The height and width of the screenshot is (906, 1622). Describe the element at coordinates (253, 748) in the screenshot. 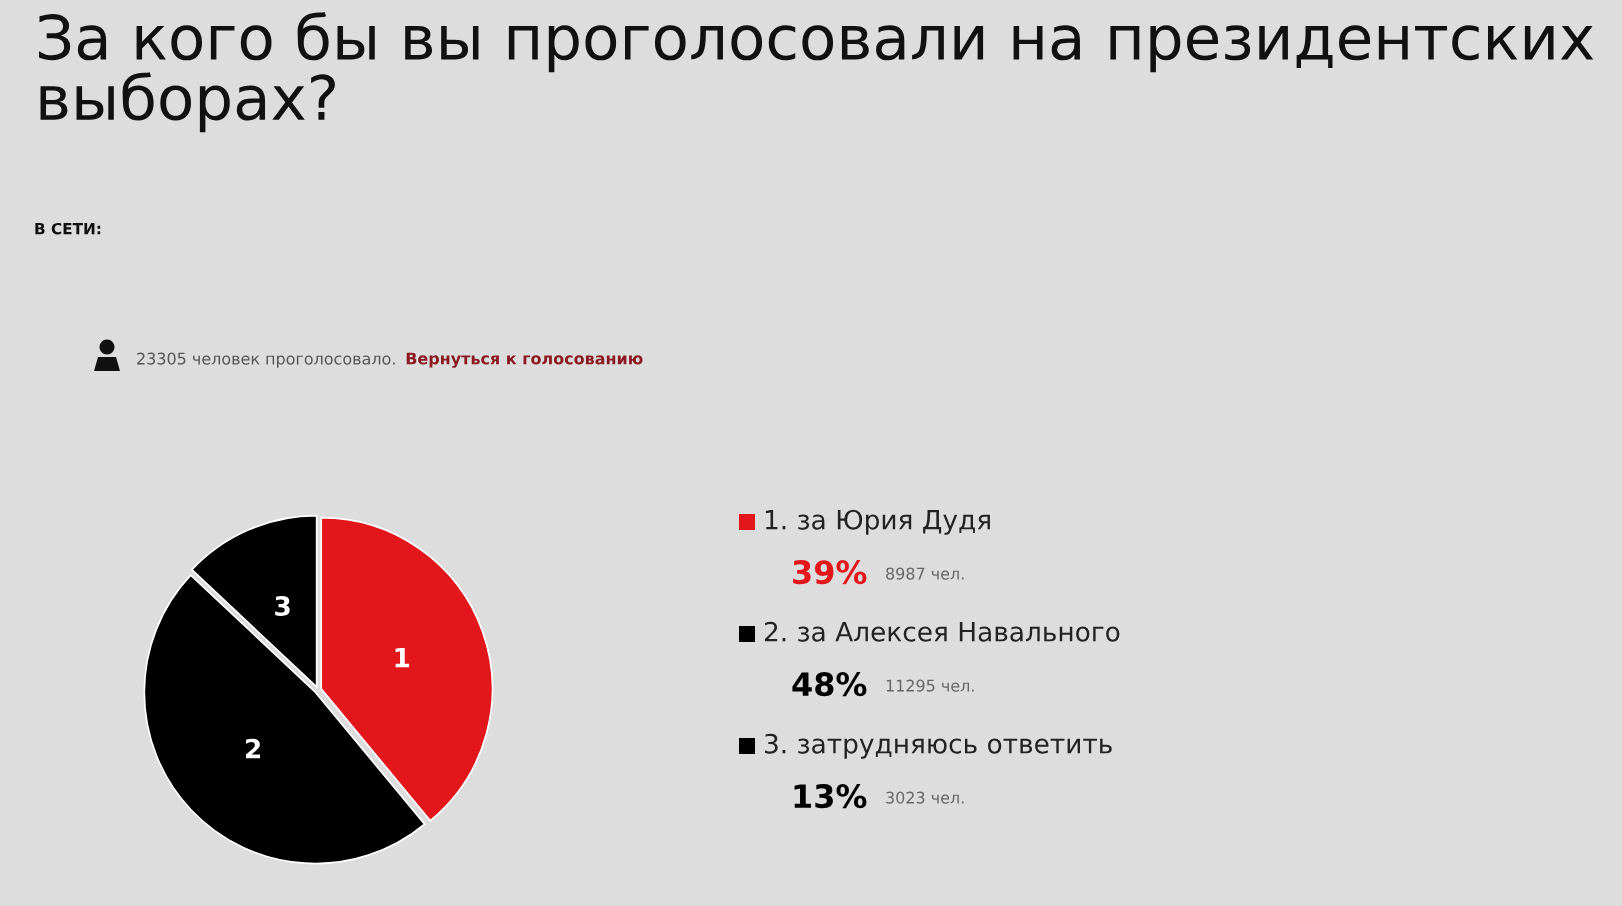

I see `text: 2` at that location.